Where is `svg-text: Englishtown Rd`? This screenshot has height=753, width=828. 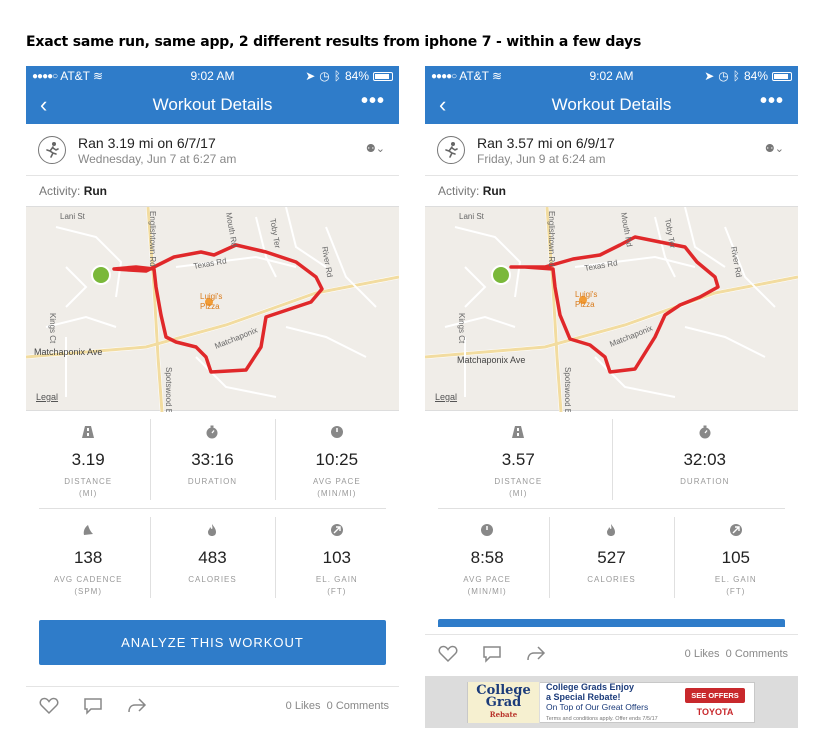
svg-text: Englishtown Rd is located at coordinates (551, 239).